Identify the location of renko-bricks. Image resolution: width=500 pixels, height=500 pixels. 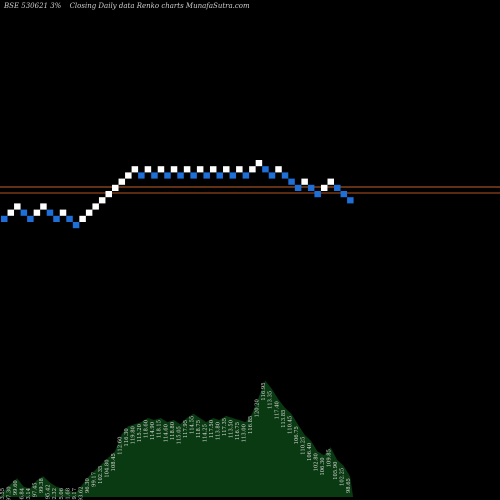
(177, 194).